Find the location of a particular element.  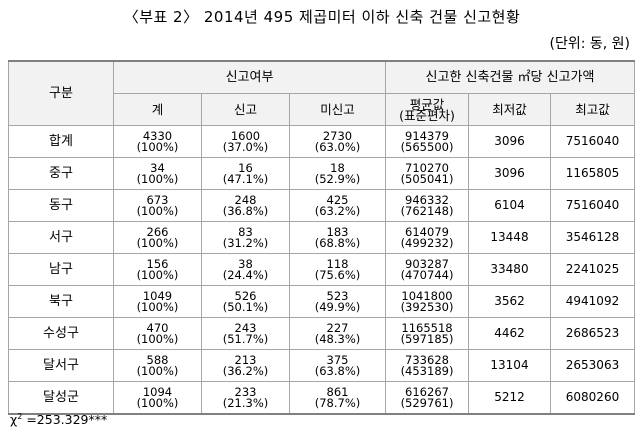

min-value: 13448 is located at coordinates (509, 237).